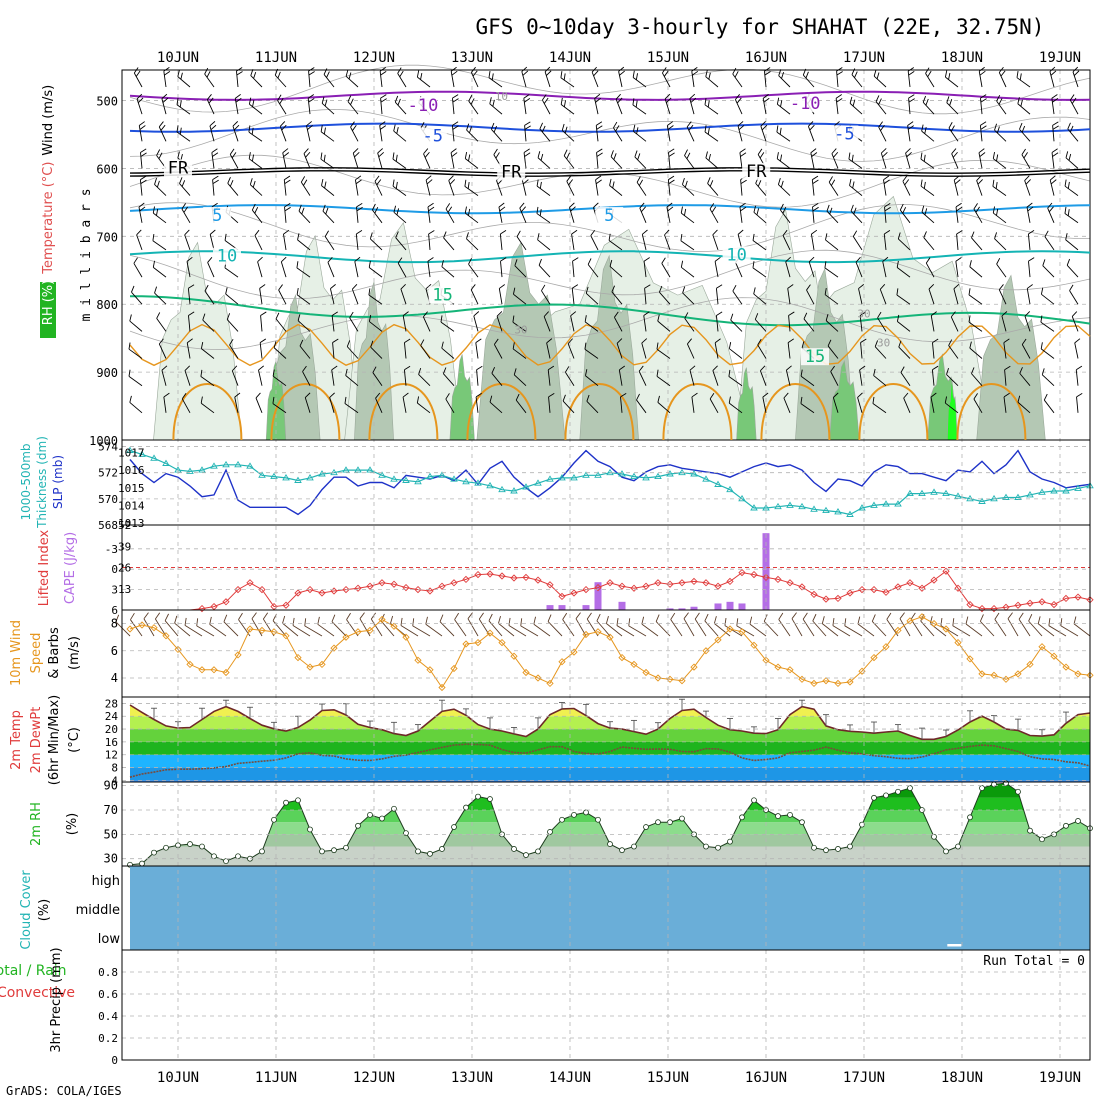 The height and width of the screenshot is (1100, 1100). Describe the element at coordinates (107, 102) in the screenshot. I see `tick-label-mb: 500` at that location.